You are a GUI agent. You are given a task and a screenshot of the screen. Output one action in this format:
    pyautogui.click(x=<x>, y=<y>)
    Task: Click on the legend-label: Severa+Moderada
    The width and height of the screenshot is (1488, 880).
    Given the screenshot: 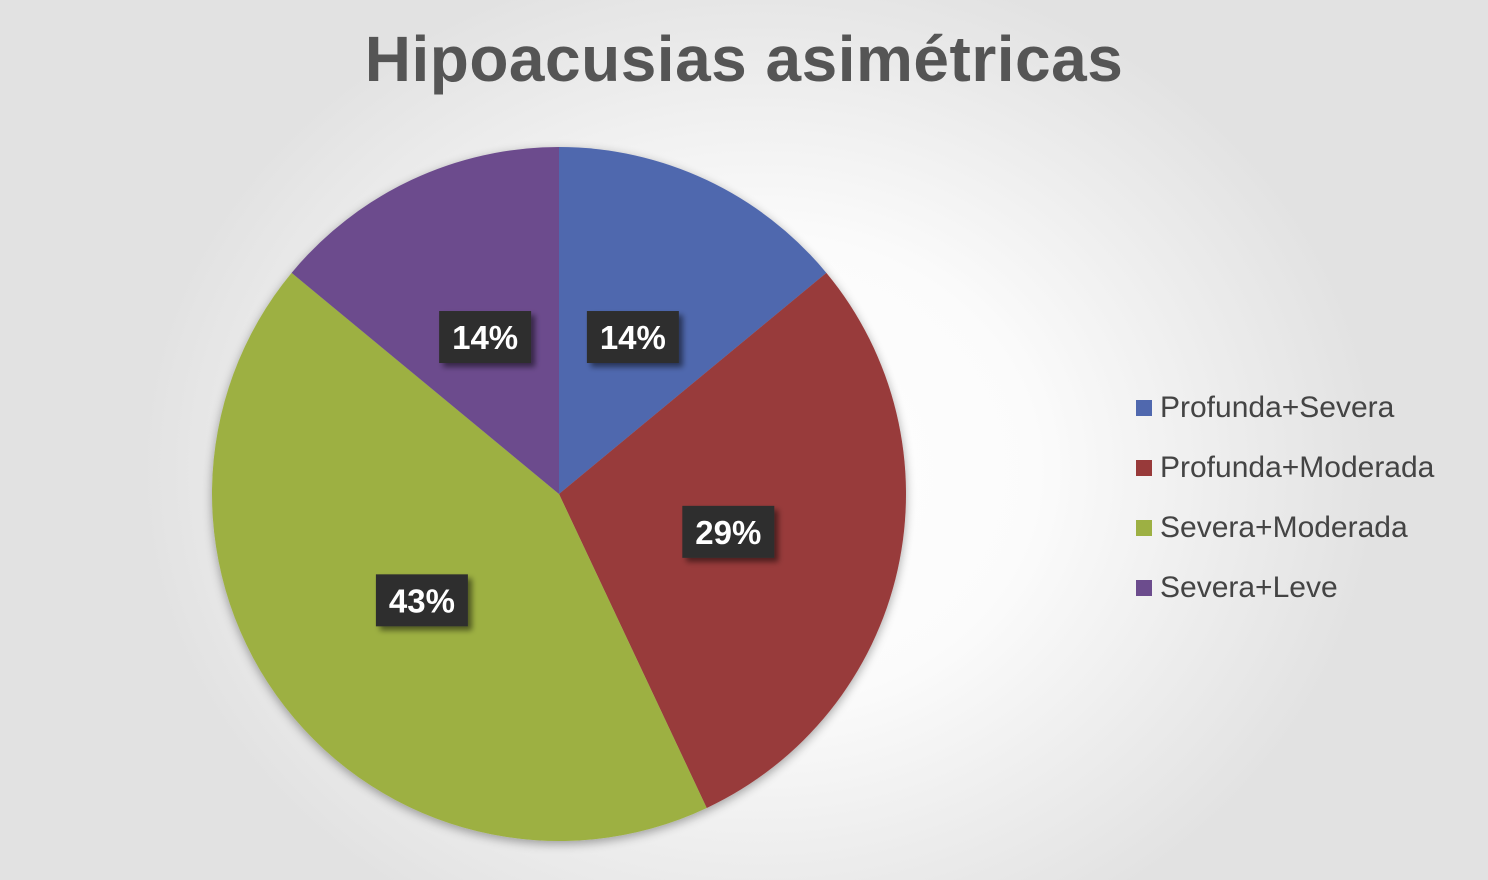 What is the action you would take?
    pyautogui.click(x=1284, y=527)
    